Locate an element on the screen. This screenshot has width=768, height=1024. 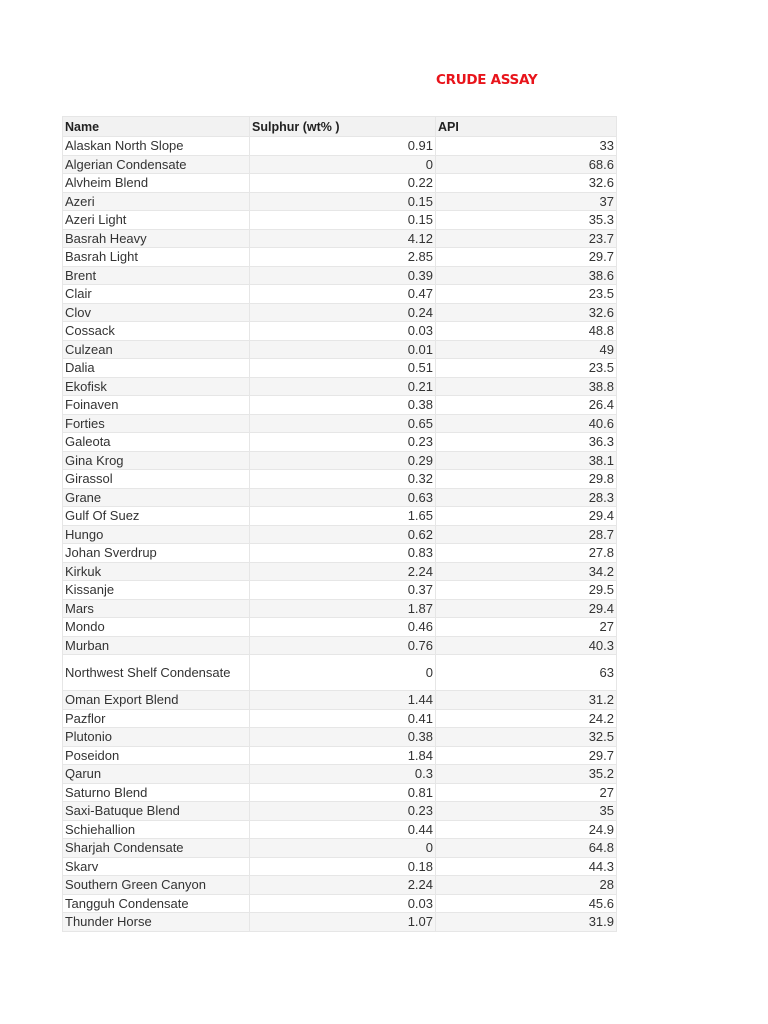
cell-sulphur: 0.18 is located at coordinates (342, 866).